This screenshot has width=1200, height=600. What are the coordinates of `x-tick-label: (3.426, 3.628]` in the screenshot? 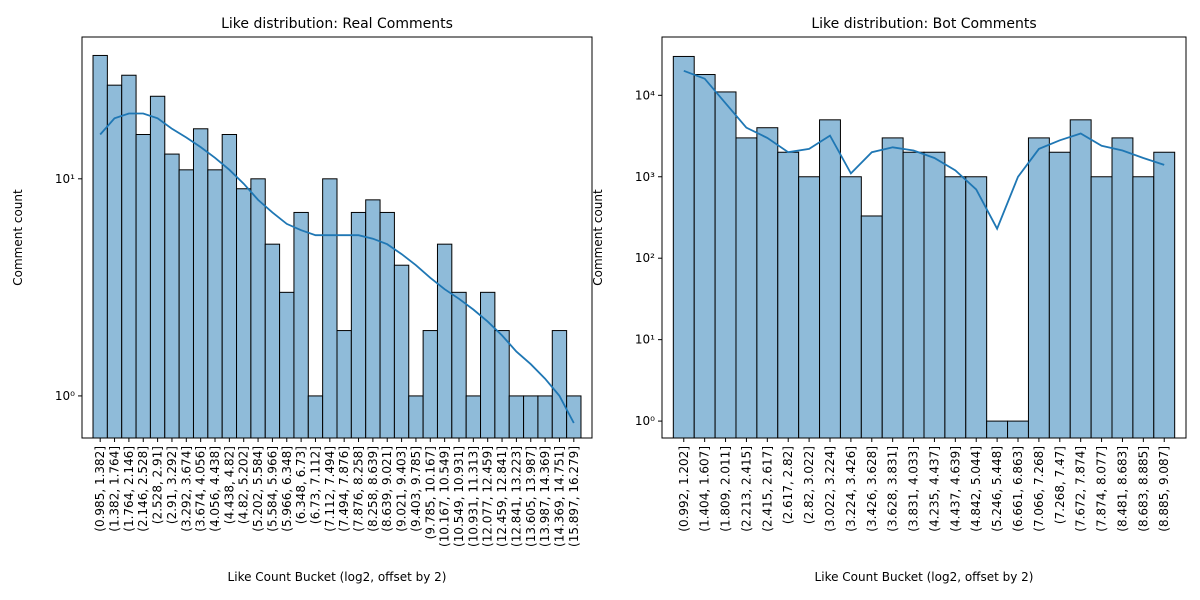 It's located at (872, 489).